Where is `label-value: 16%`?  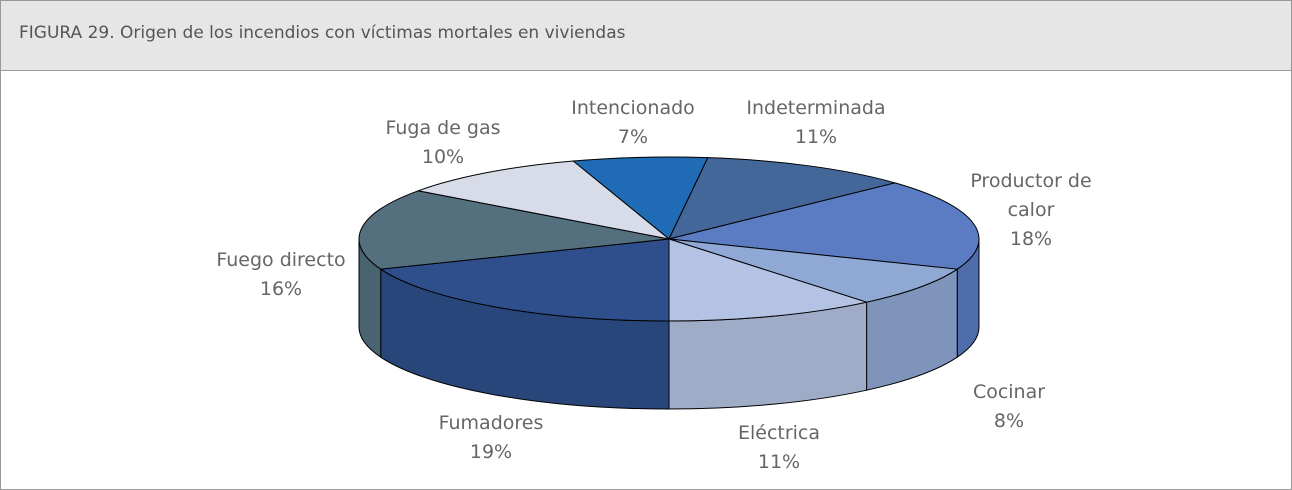
label-value: 16% is located at coordinates (281, 289).